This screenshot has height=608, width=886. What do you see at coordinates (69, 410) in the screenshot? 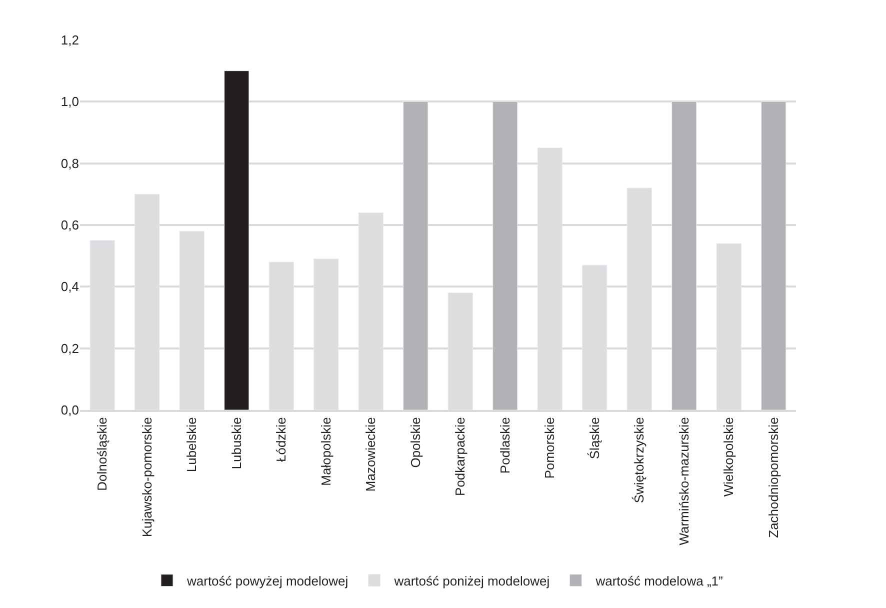
I see `y-tick-label: 0,0` at bounding box center [69, 410].